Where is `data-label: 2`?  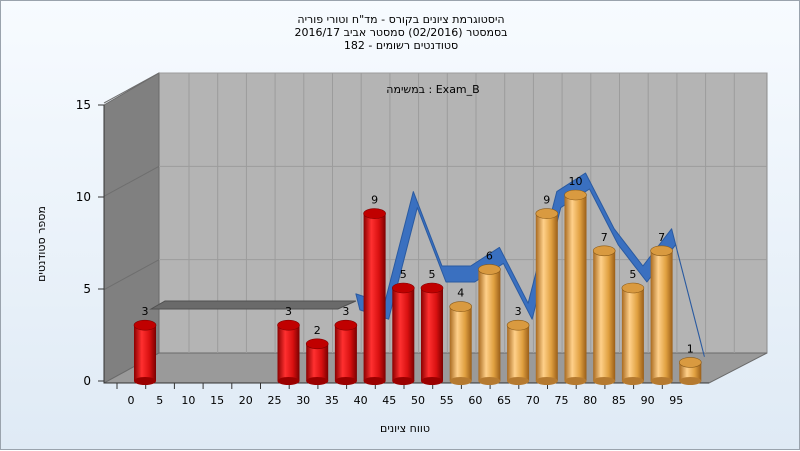
data-label: 2 is located at coordinates (317, 330).